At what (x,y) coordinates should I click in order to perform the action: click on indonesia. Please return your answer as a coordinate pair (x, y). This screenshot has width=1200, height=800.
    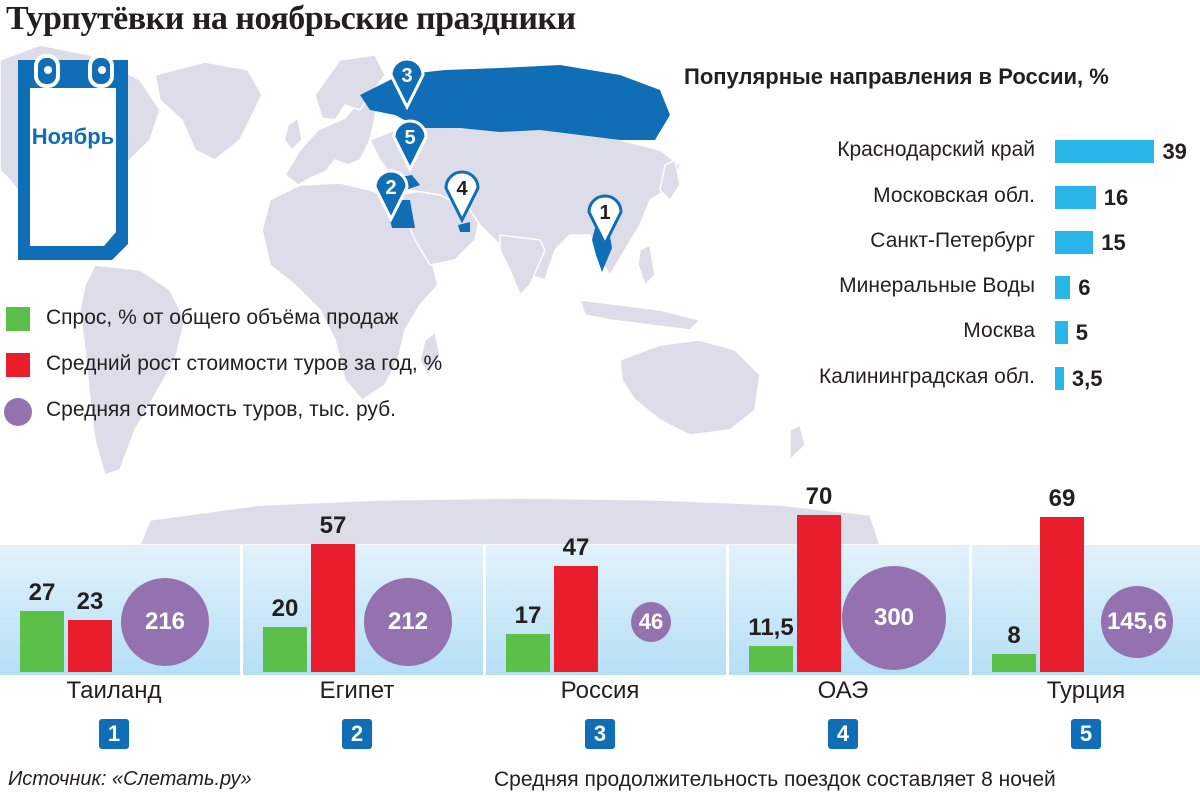
    Looking at the image, I should click on (640, 315).